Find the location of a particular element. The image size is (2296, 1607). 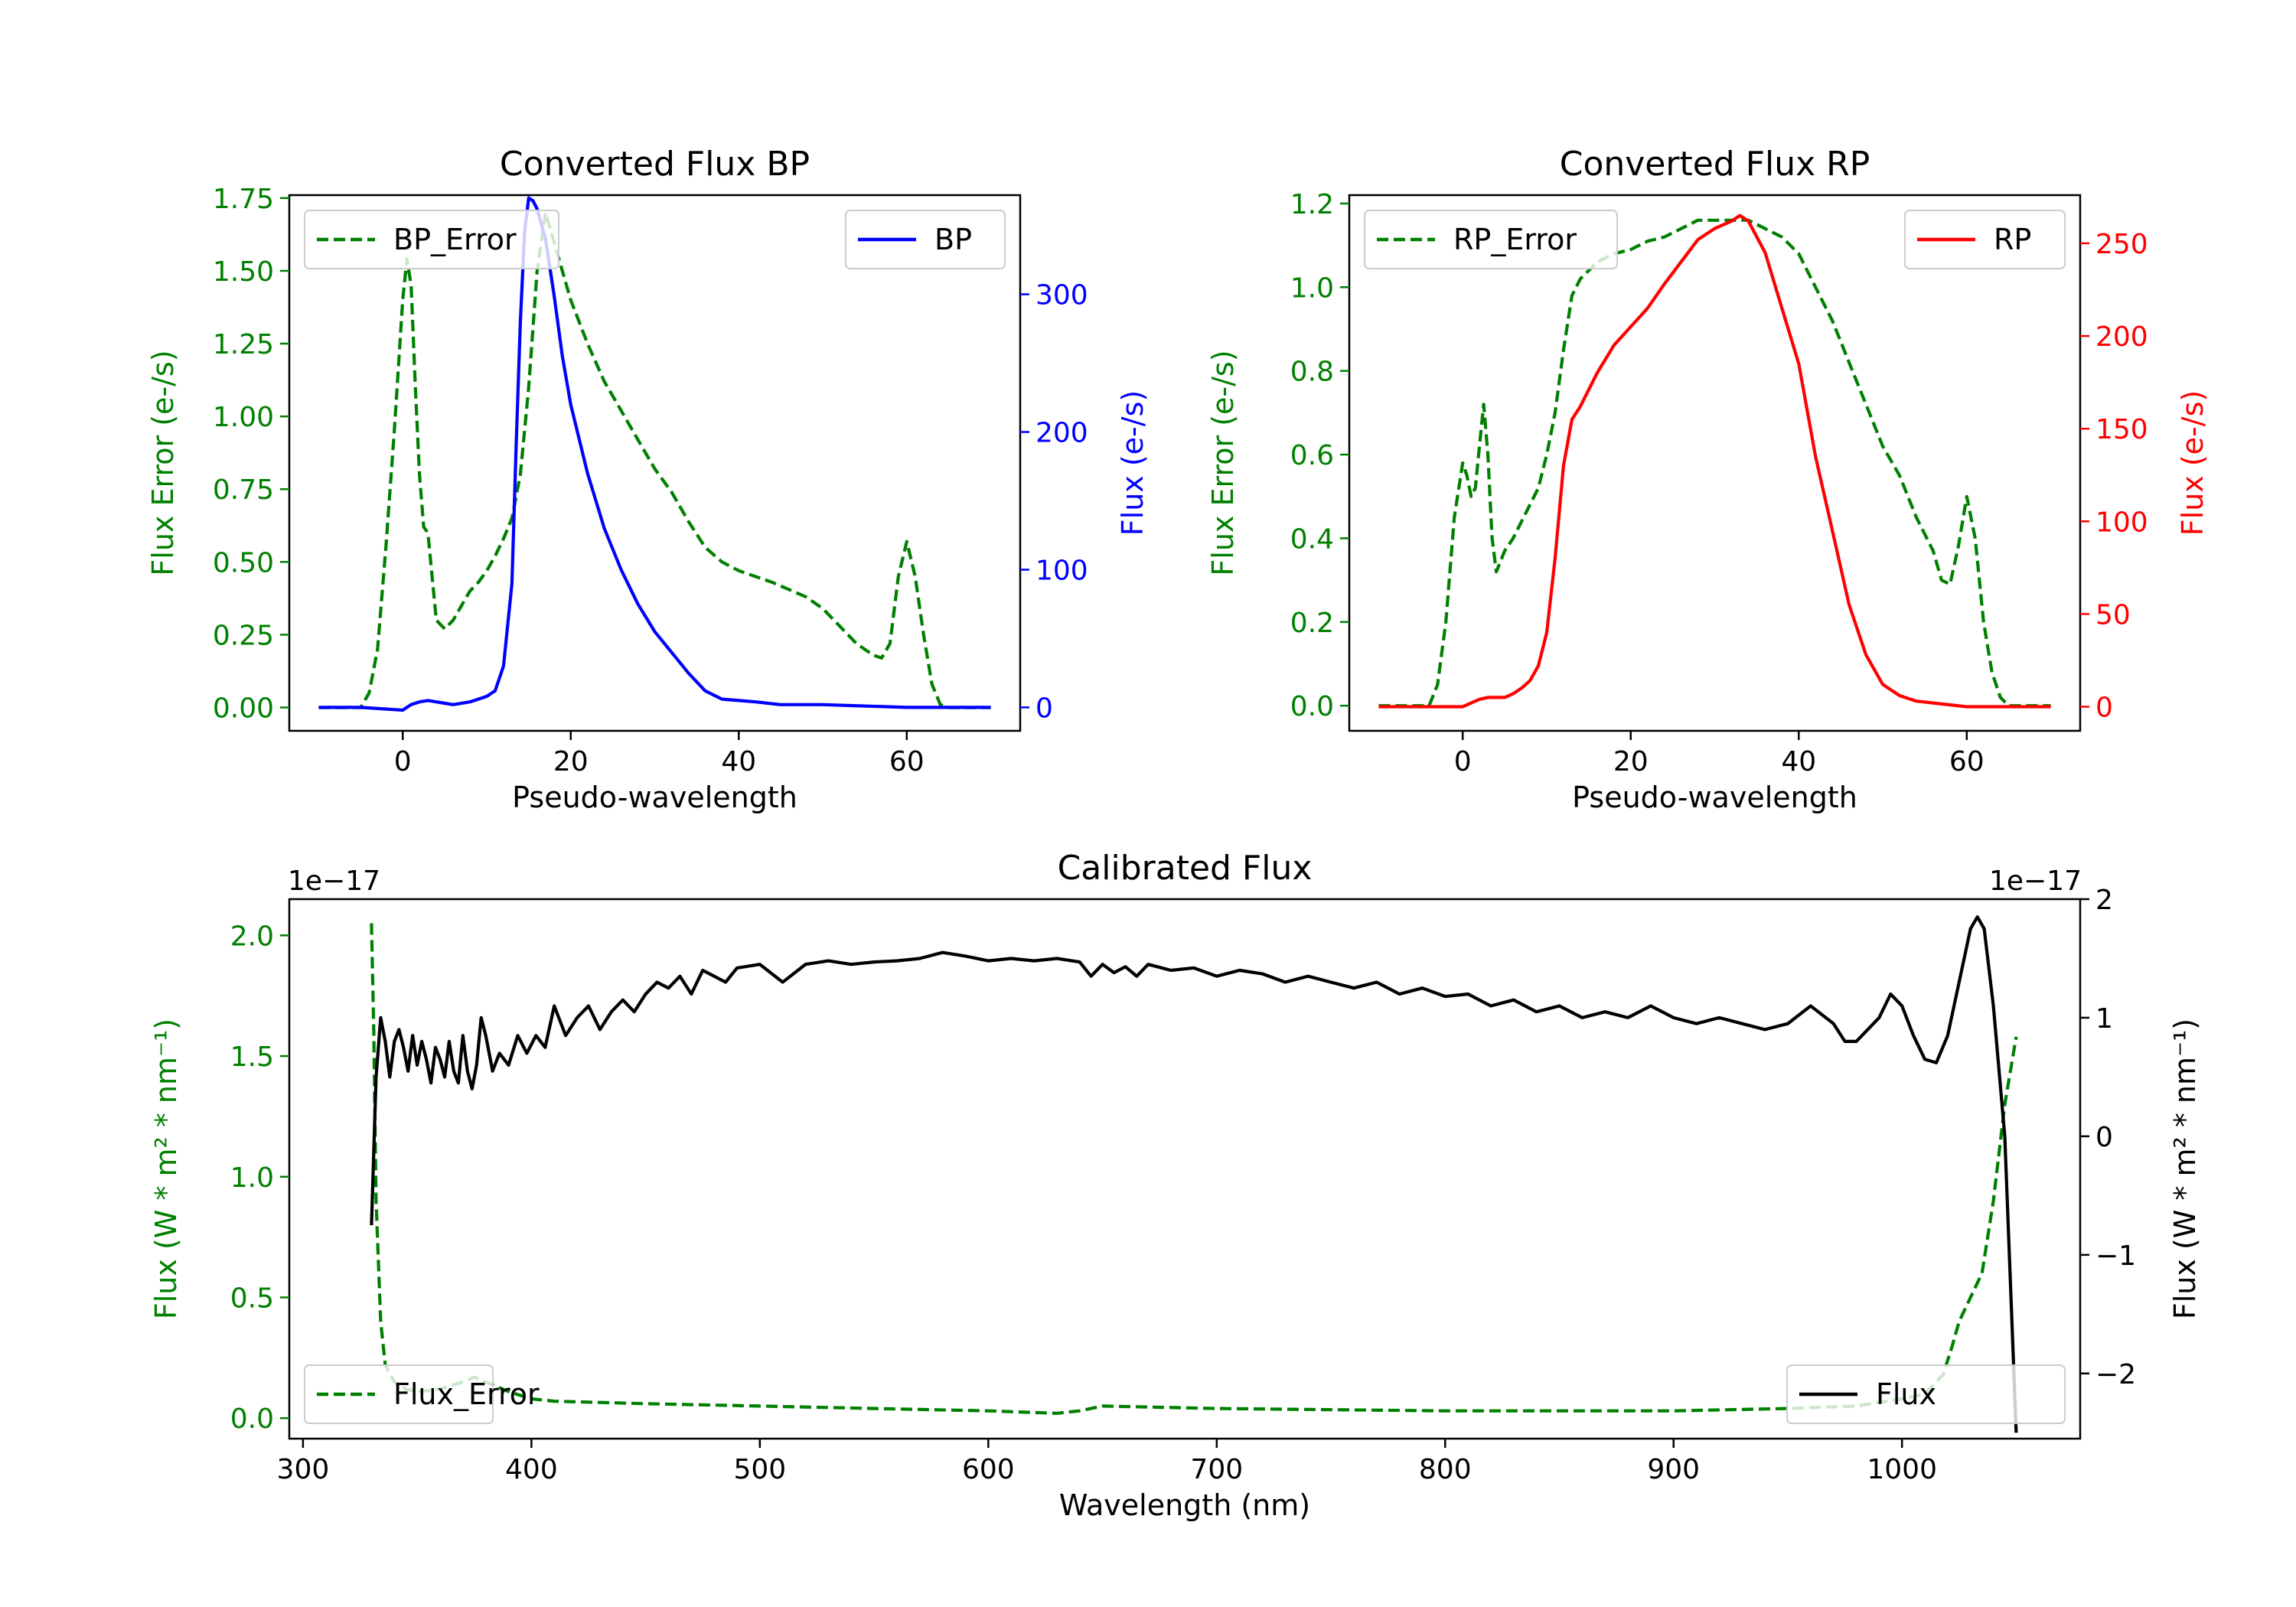

left-y-tick-label: 0.4 is located at coordinates (1312, 539).